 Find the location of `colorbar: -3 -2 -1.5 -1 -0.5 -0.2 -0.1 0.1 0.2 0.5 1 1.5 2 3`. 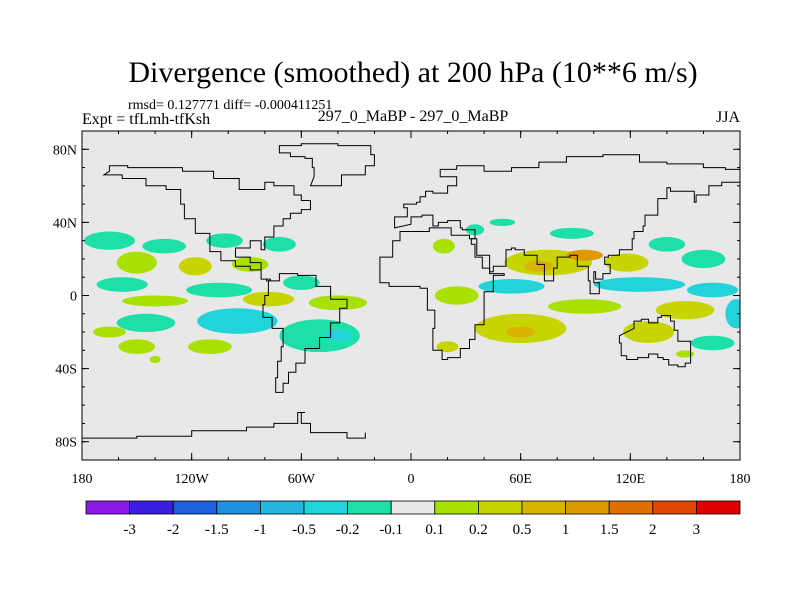

colorbar: -3 -2 -1.5 -1 -0.5 -0.2 -0.1 0.1 0.2 0.5 1 1.5 2 3 is located at coordinates (413, 519).